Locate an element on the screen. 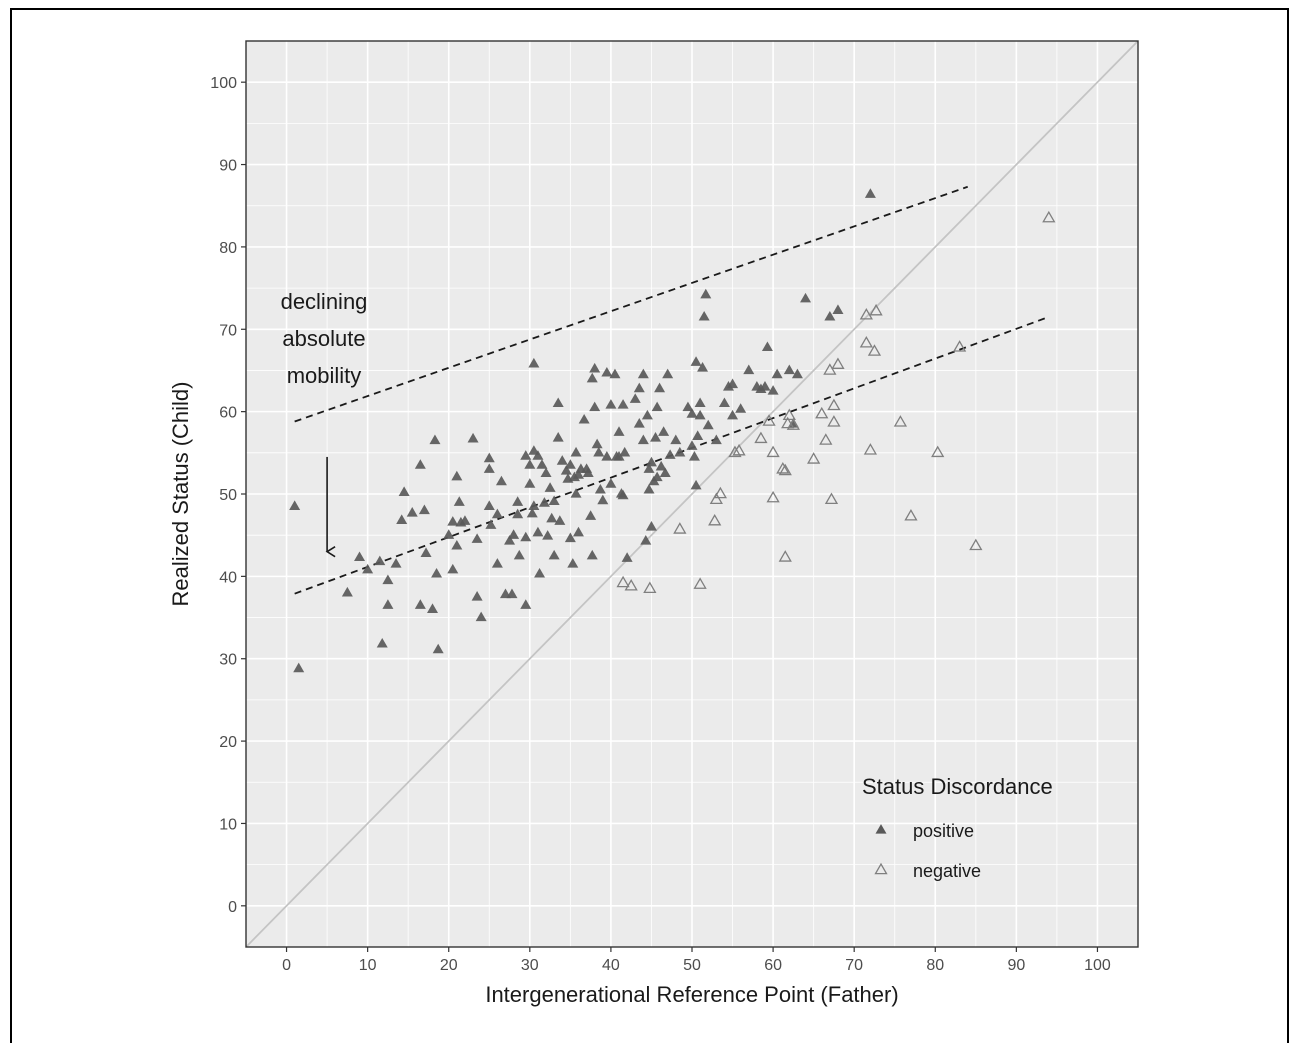 This screenshot has width=1301, height=1043. annotation-line-3: mobility is located at coordinates (324, 375).